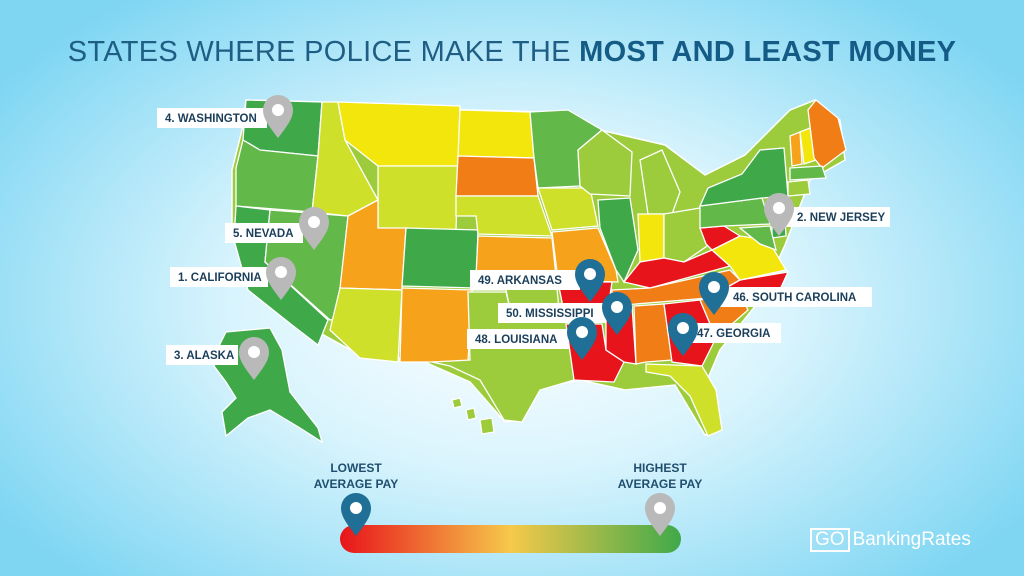 This screenshot has height=576, width=1024. Describe the element at coordinates (687, 235) in the screenshot. I see `state-ohio` at that location.